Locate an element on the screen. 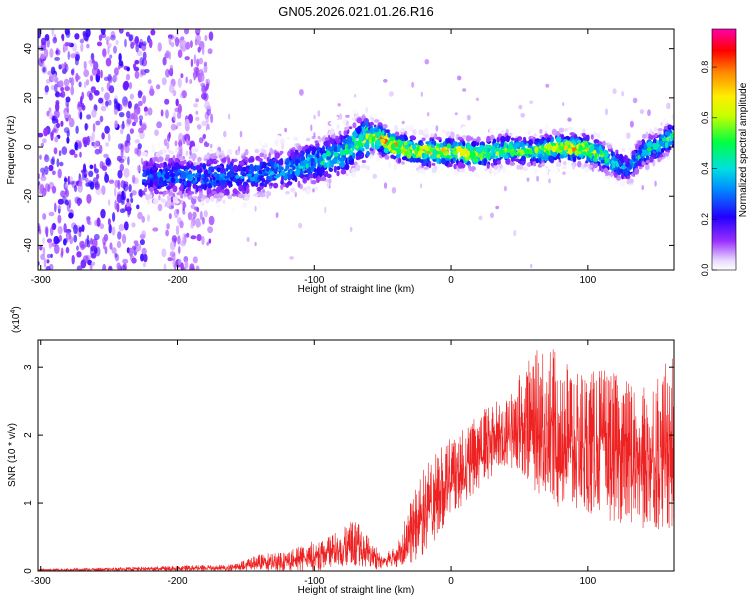 This screenshot has width=750, height=600. x-tick-label: -100 is located at coordinates (314, 581).